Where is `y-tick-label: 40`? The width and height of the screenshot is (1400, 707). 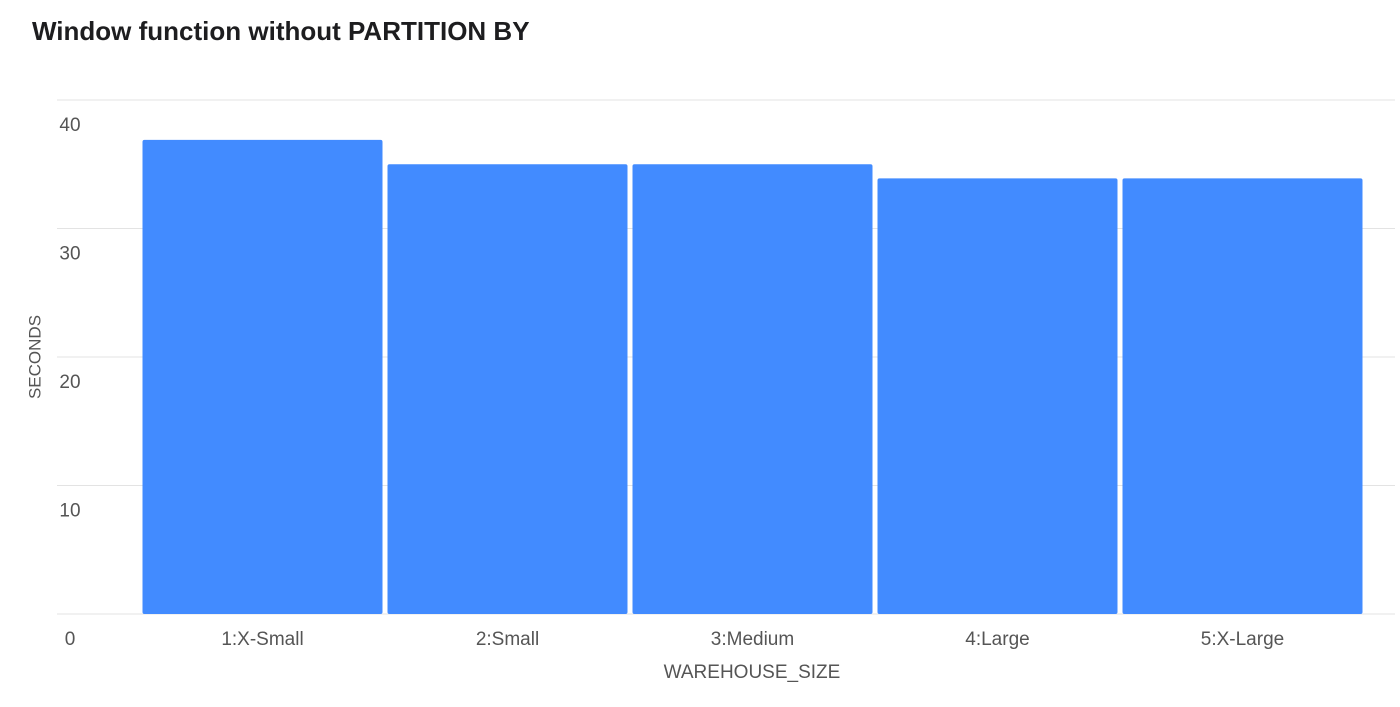
y-tick-label: 40 is located at coordinates (69, 125).